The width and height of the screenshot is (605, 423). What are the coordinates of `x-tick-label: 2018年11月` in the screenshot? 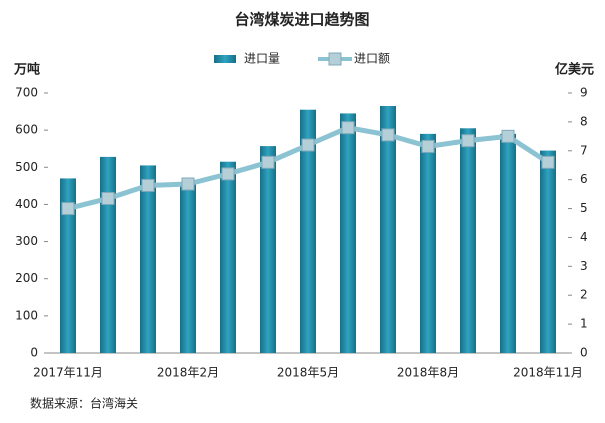 It's located at (548, 373).